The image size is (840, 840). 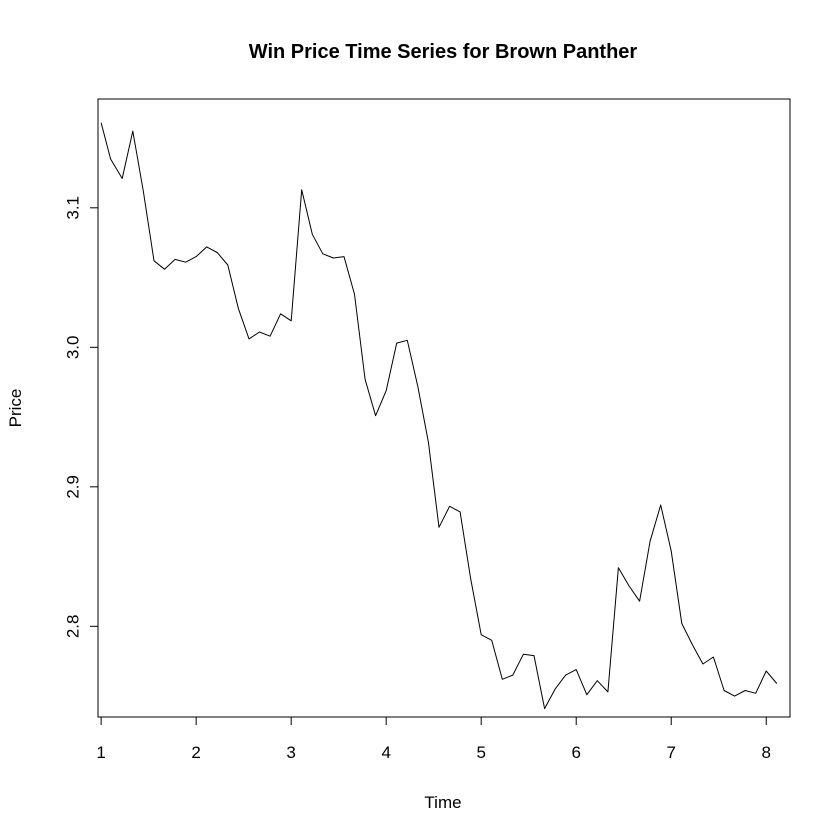 What do you see at coordinates (195, 752) in the screenshot?
I see `x-tick-label: 2` at bounding box center [195, 752].